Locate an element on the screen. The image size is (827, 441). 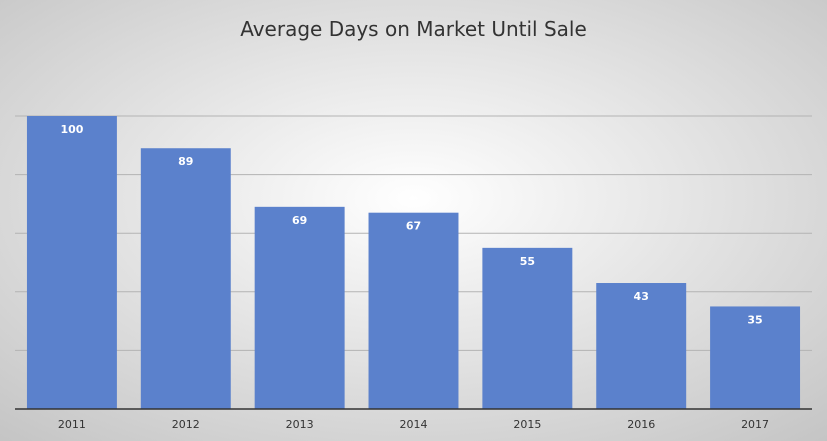
data-label-2012: 89 is located at coordinates (185, 161).